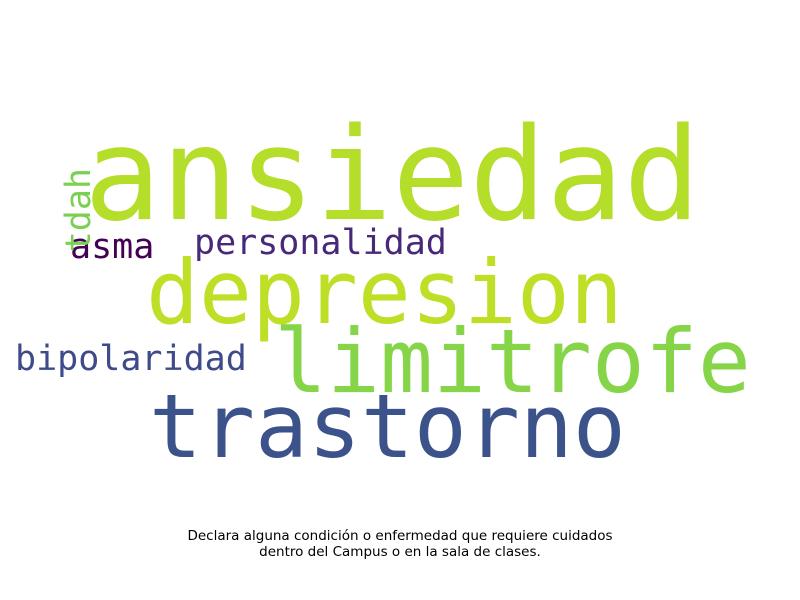 This screenshot has height=600, width=800. Describe the element at coordinates (387, 426) in the screenshot. I see `word-trastorno: trastorno` at that location.